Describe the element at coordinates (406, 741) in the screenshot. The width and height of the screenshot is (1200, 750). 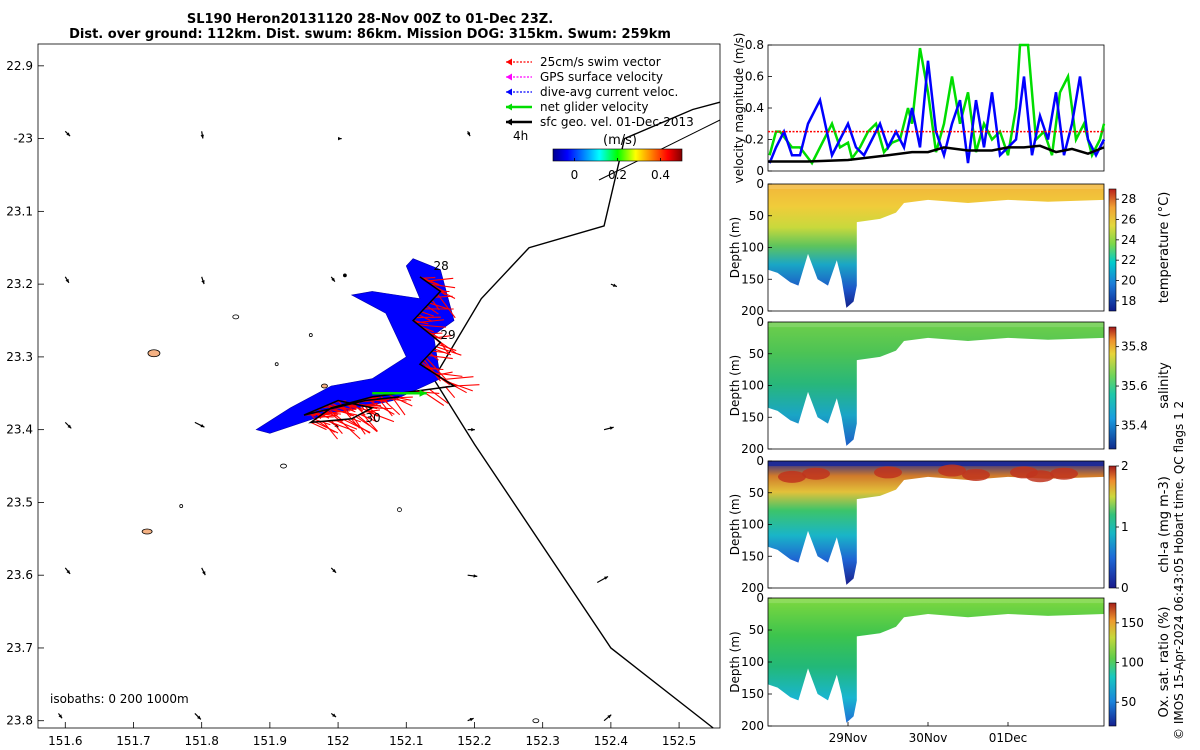
I see `map-x-tick-label: 152.1` at that location.